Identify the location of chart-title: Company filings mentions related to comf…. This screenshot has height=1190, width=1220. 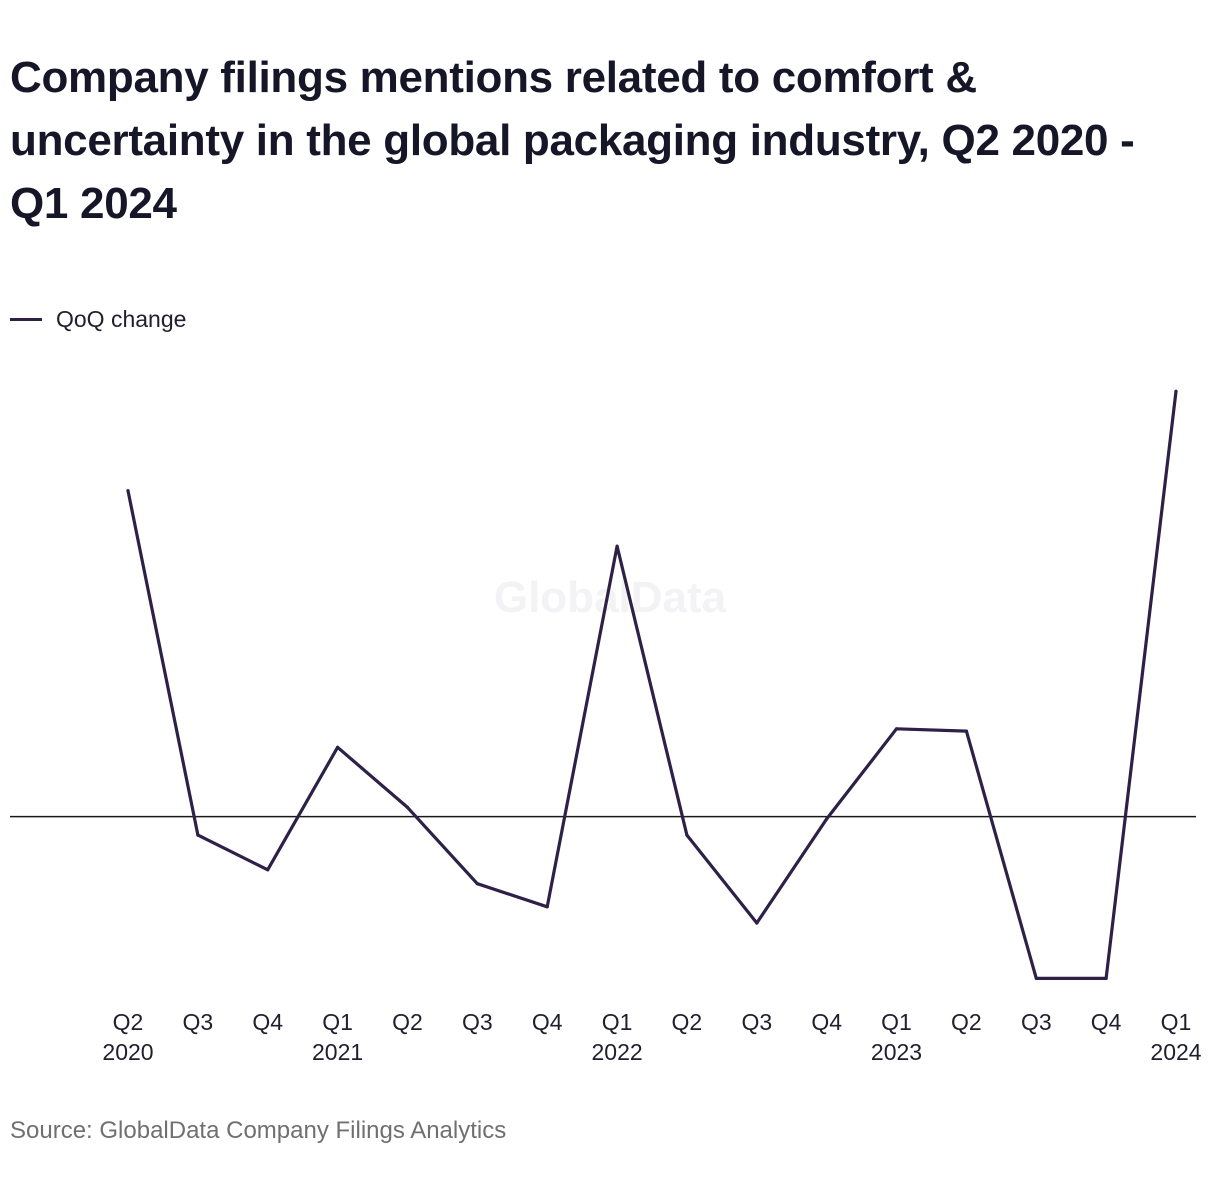
(572, 140).